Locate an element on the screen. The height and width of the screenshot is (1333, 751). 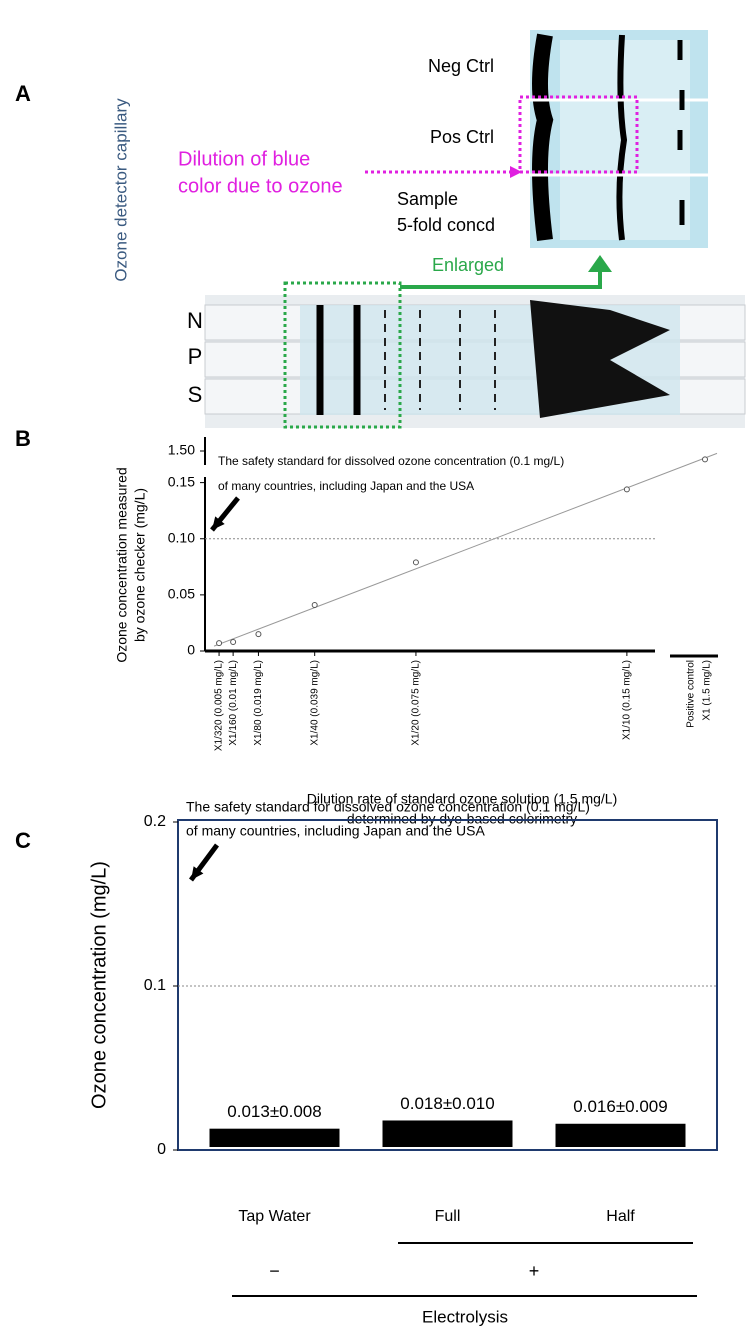
x-tick-label: X1/160 (0.01 mg/L) is located at coordinates (233, 703).